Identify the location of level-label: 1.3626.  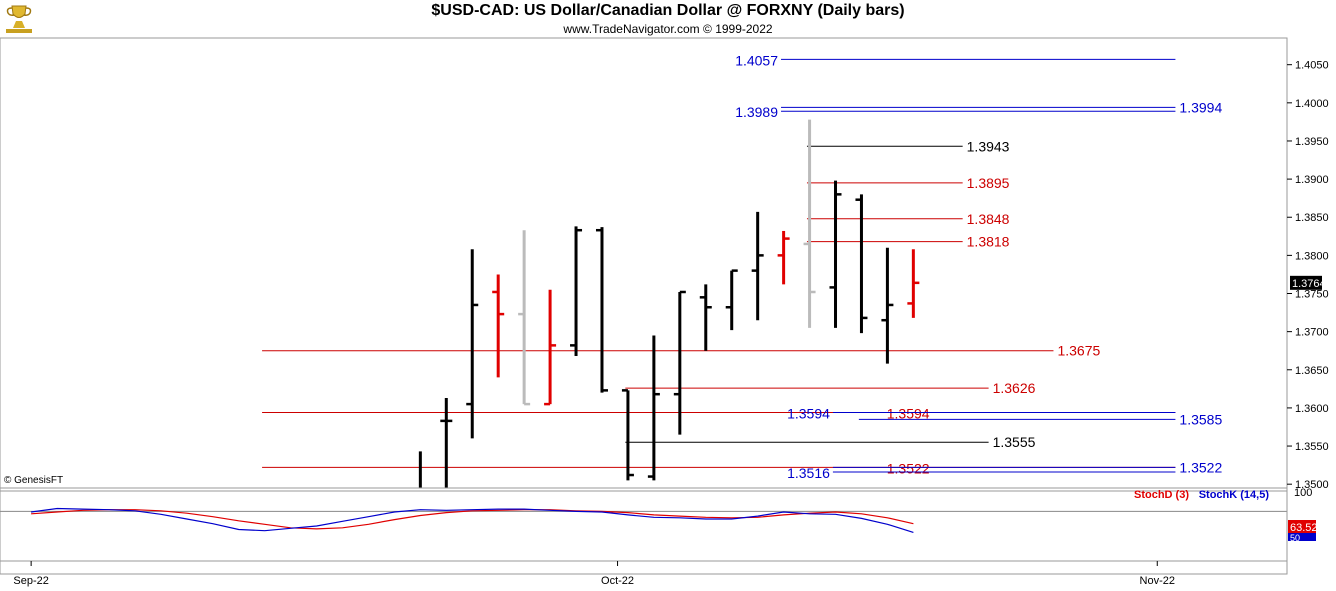
(1014, 388).